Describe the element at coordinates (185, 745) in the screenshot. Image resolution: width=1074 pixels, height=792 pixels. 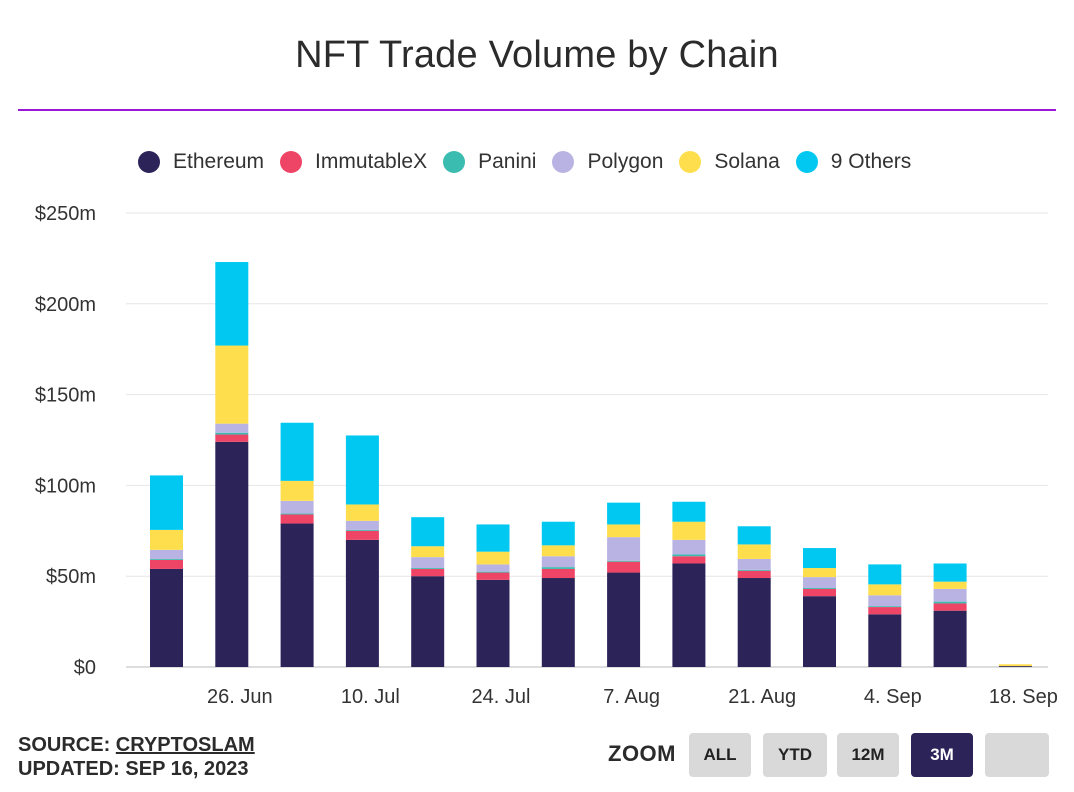
I see `source-link: CRYPTOSLAM` at that location.